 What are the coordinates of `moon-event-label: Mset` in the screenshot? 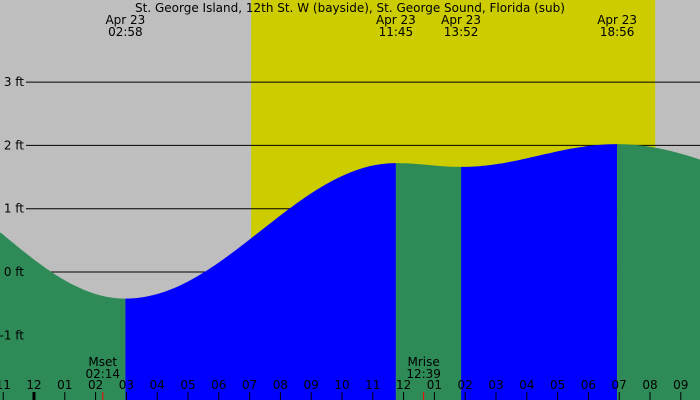 It's located at (102, 362).